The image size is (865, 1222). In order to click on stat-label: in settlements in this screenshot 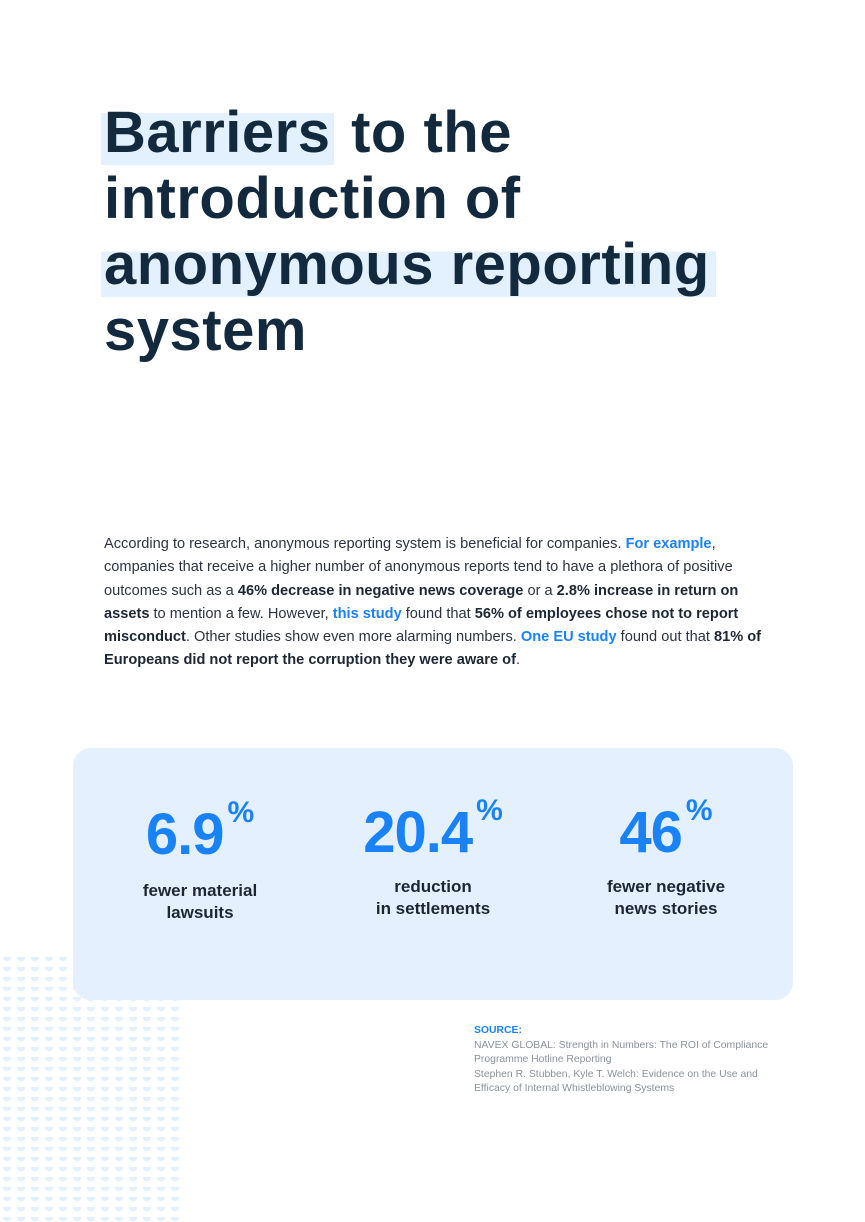, I will do `click(433, 908)`.